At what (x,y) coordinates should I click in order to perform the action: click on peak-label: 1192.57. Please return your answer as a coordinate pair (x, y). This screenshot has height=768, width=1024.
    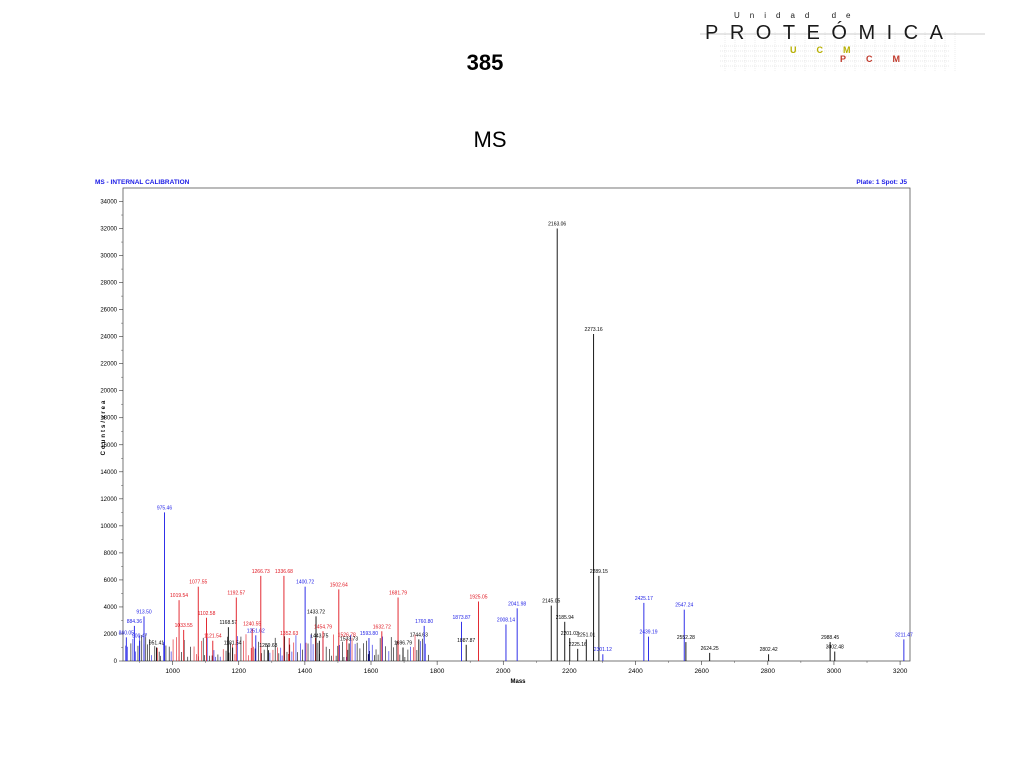
    Looking at the image, I should click on (236, 593).